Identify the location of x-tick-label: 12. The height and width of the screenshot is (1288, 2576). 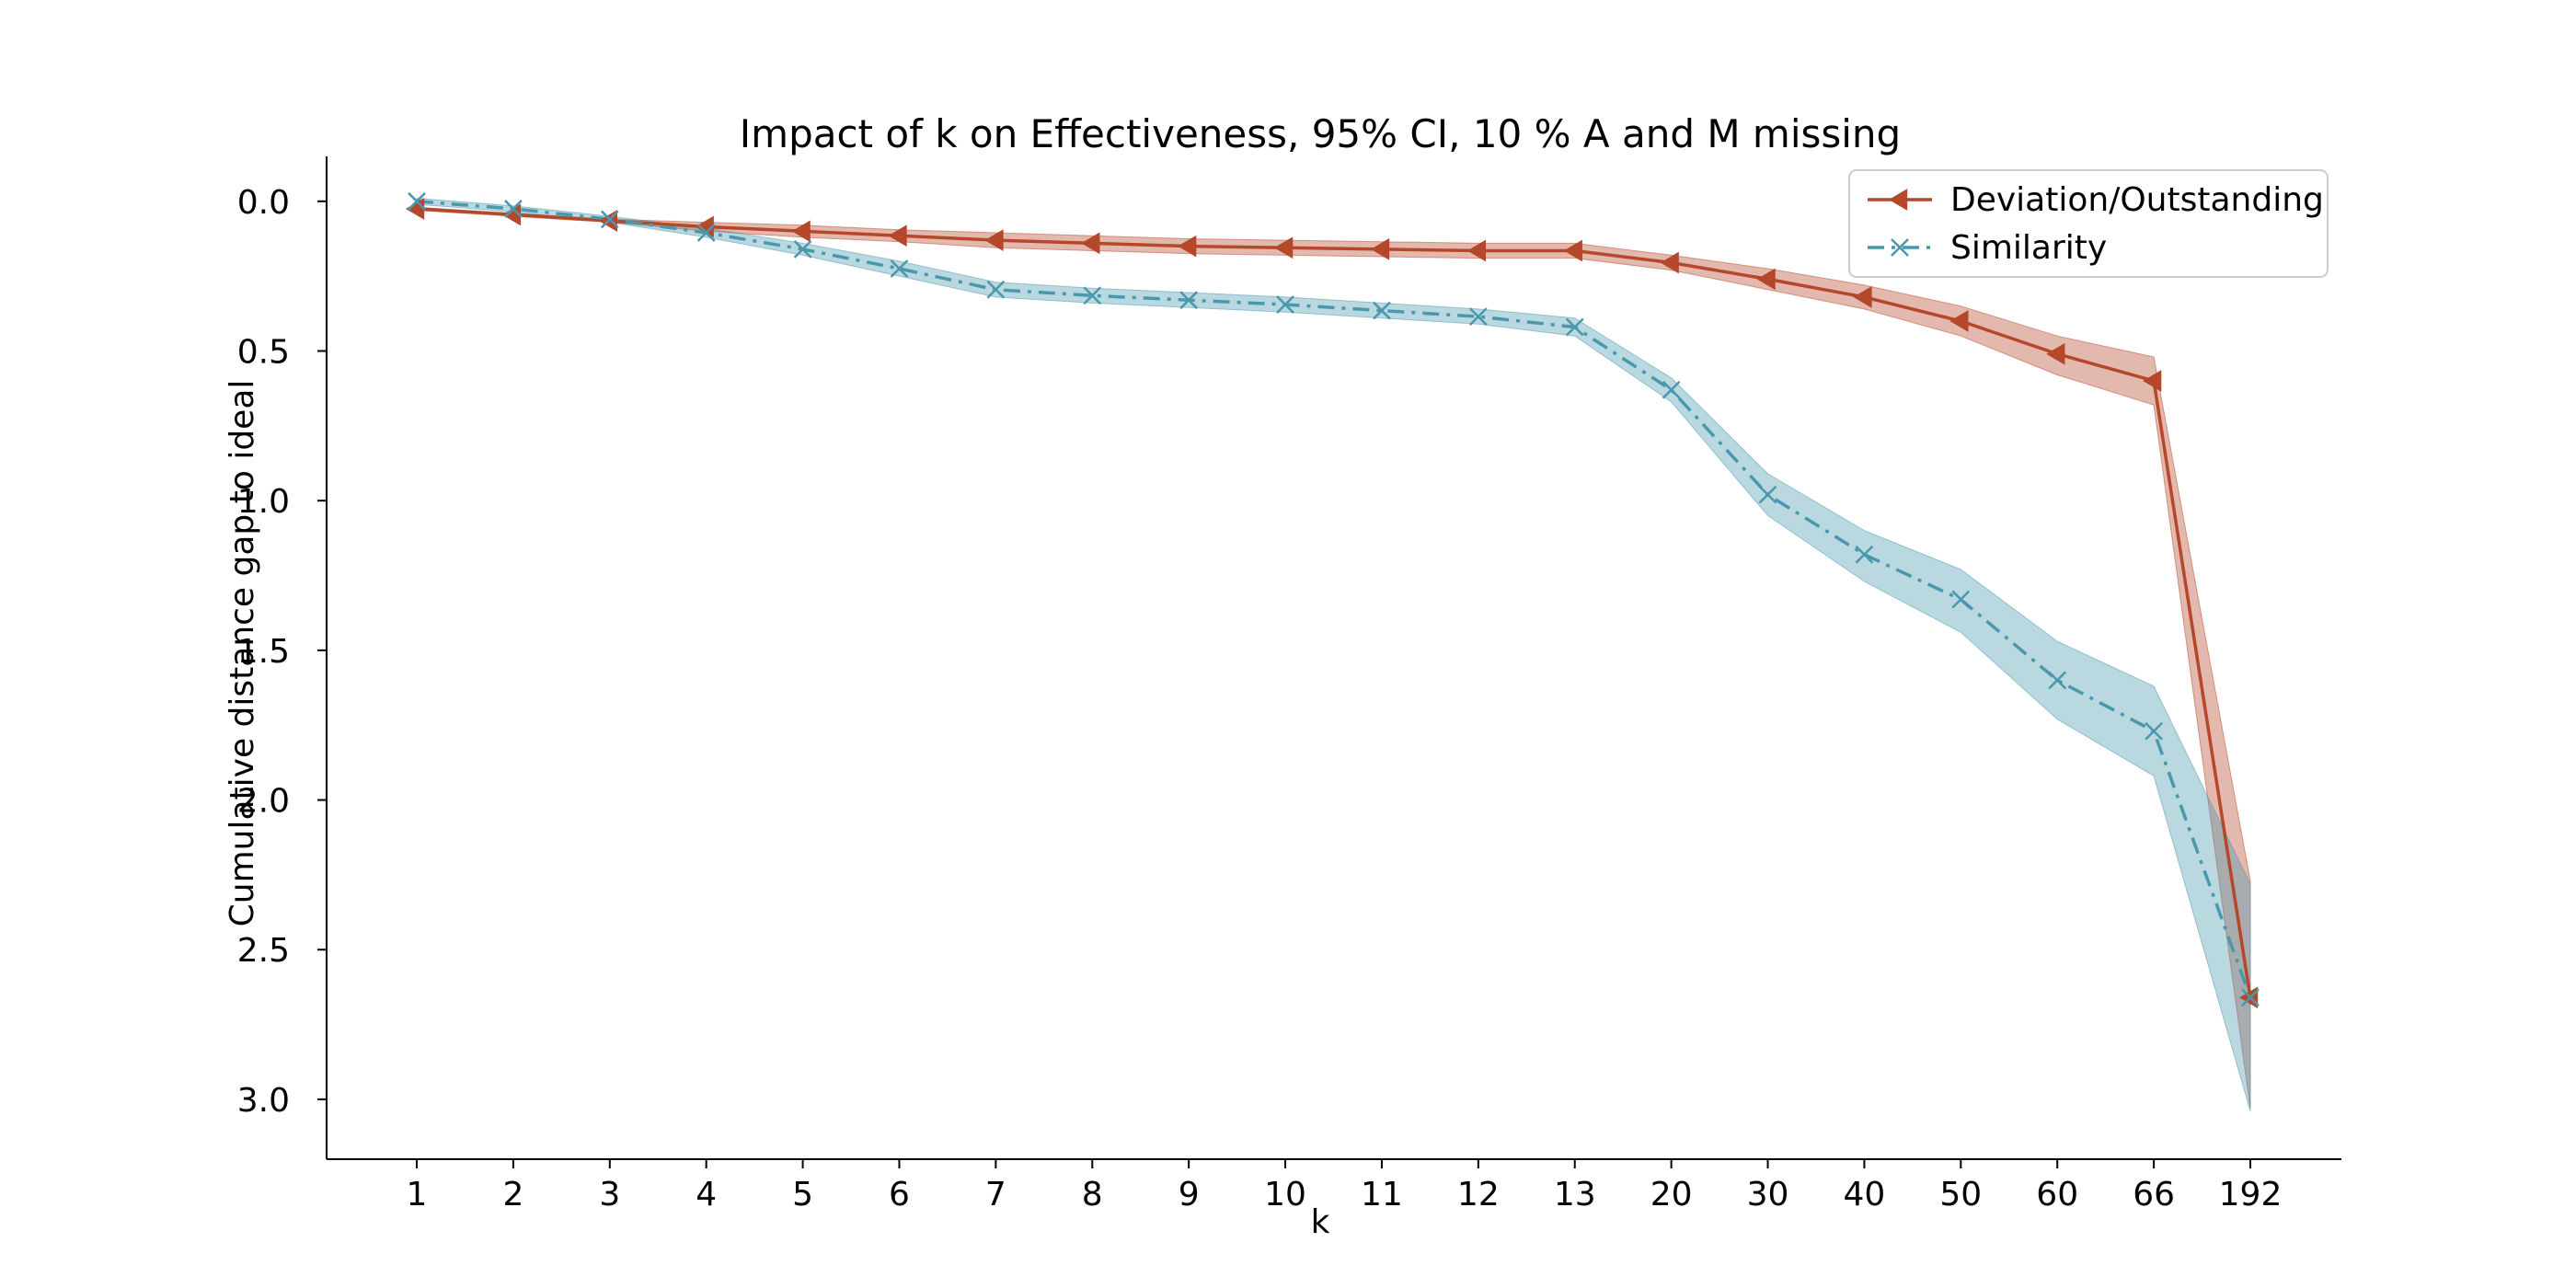
(1478, 1194).